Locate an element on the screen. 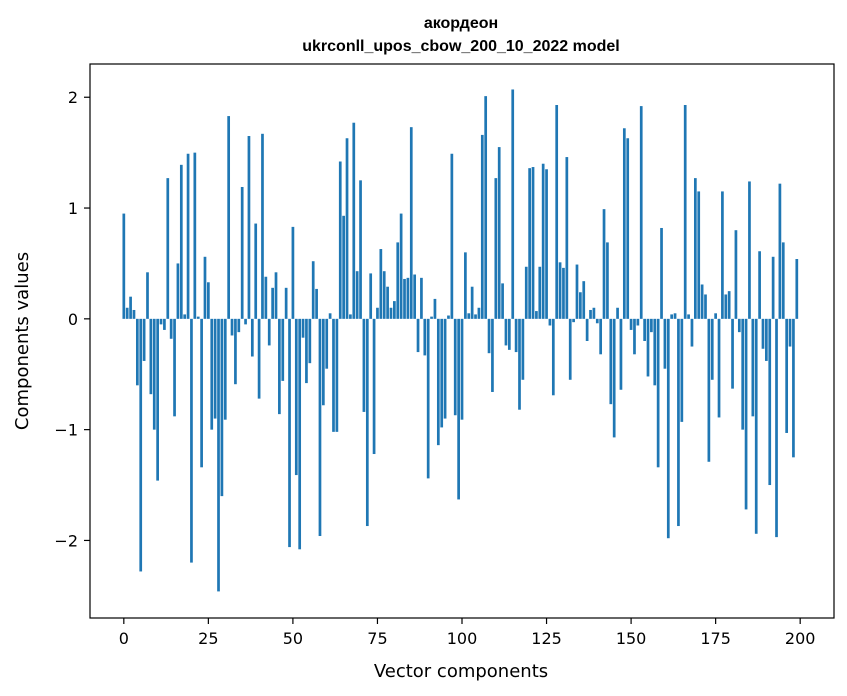 Image resolution: width=847 pixels, height=696 pixels. x-axis-label: Vector components is located at coordinates (461, 671).